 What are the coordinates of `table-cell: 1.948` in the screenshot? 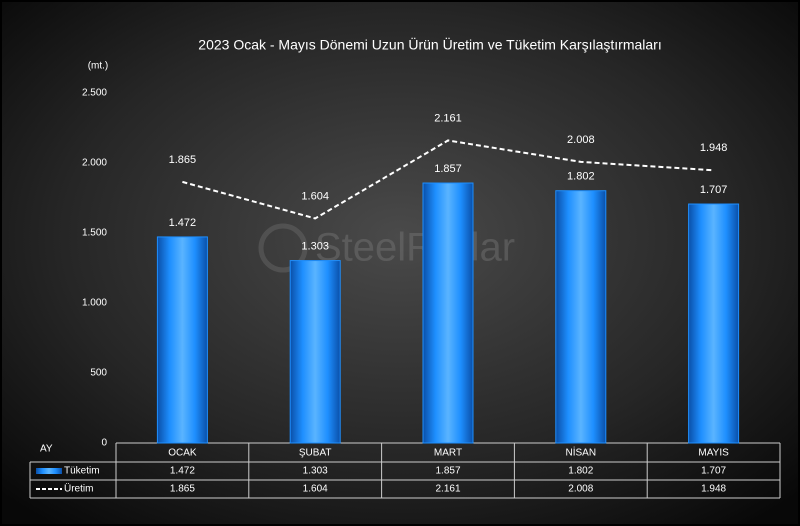 It's located at (713, 489).